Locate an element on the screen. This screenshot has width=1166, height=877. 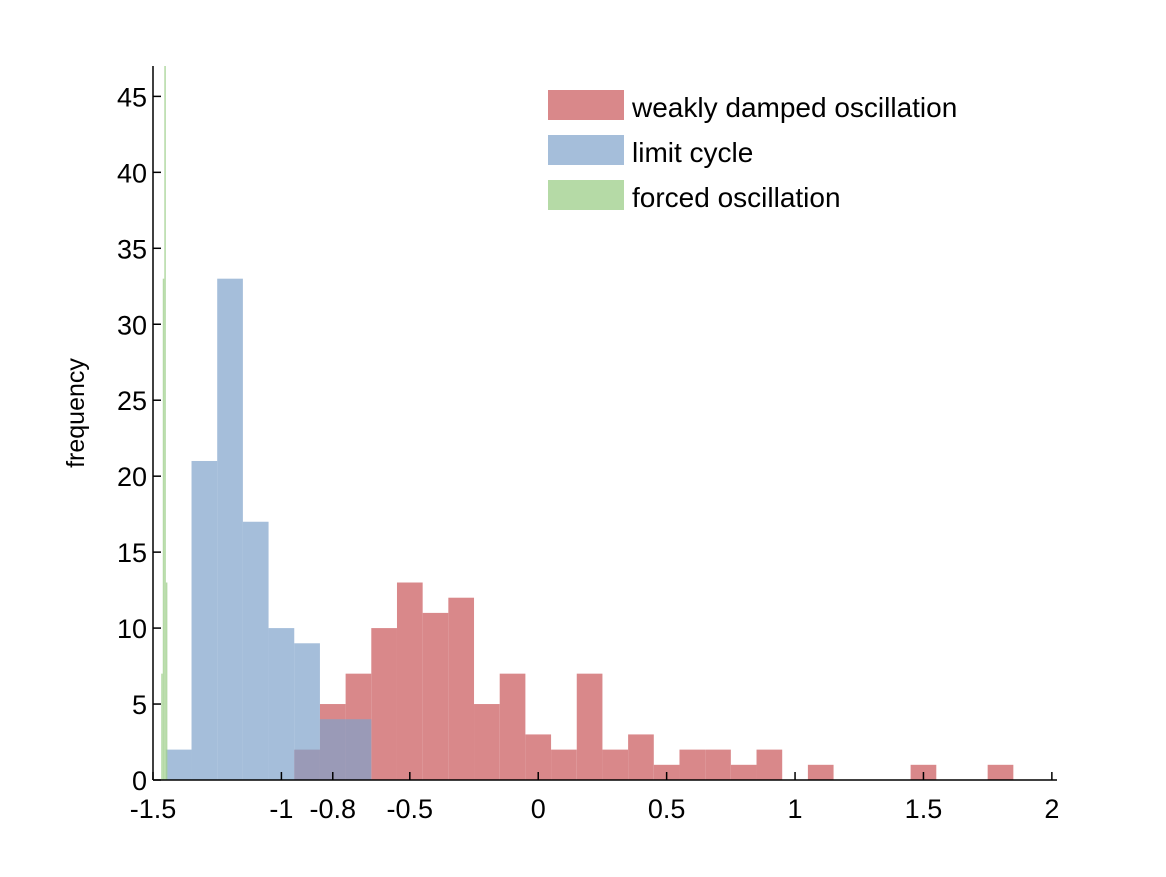
x-tick-label-1: -1 is located at coordinates (281, 809).